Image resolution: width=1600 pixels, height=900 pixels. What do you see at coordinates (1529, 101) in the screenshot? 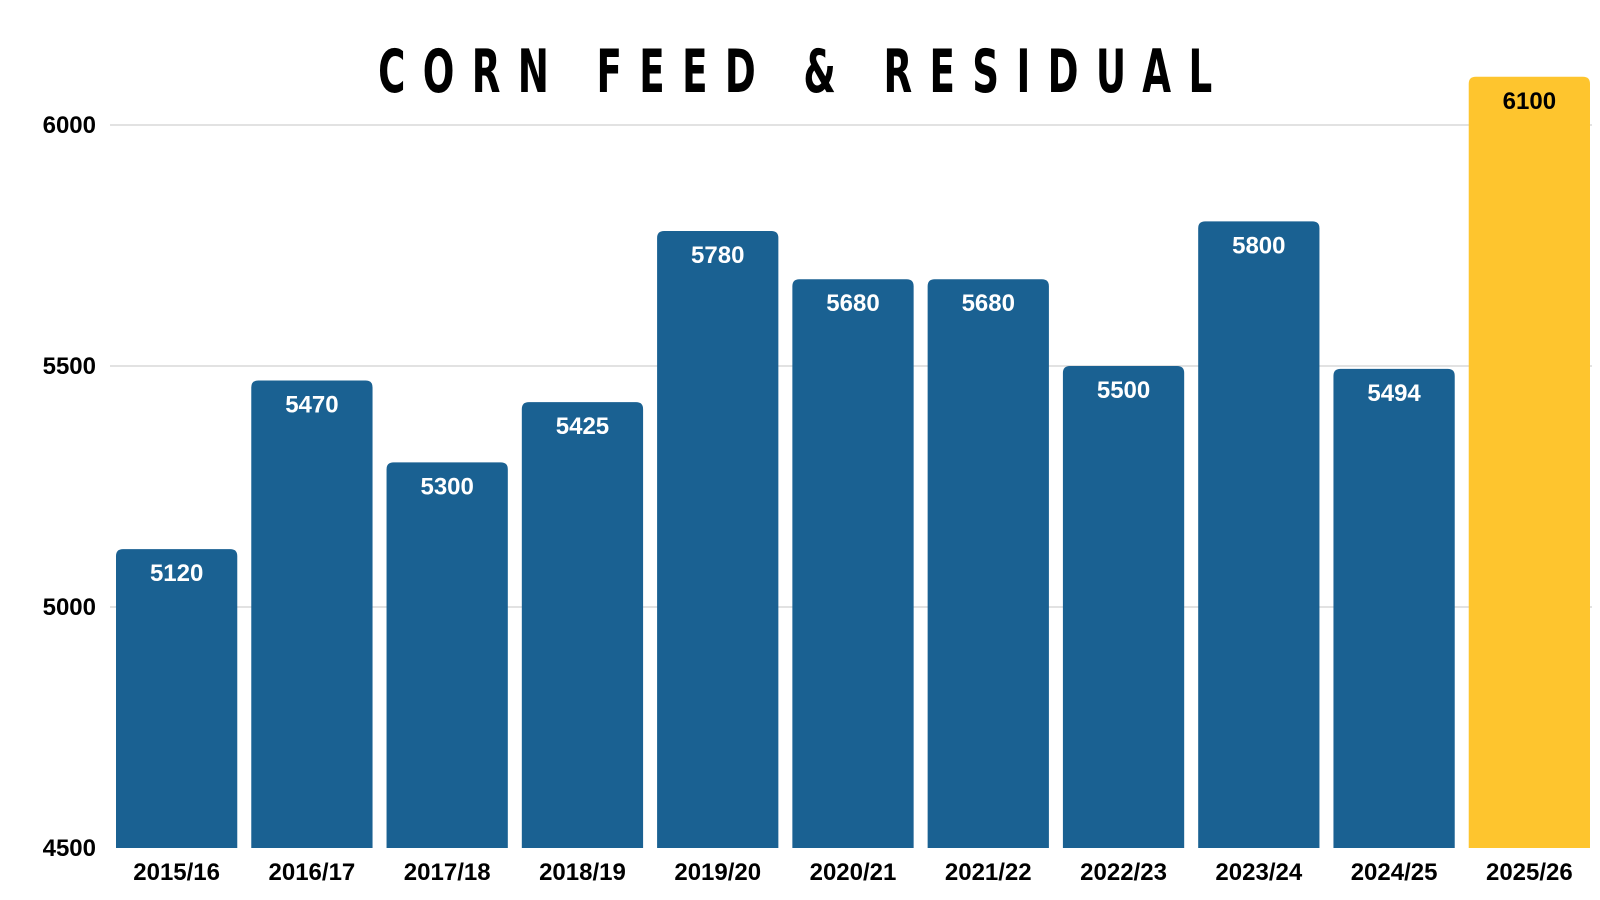
I see `bar-value-label: 6100` at bounding box center [1529, 101].